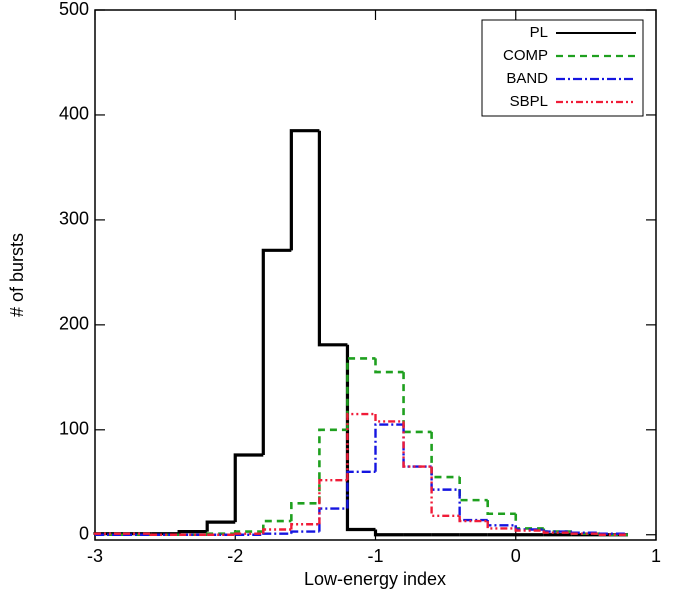  Describe the element at coordinates (95, 556) in the screenshot. I see `x-tick-label: -3` at that location.